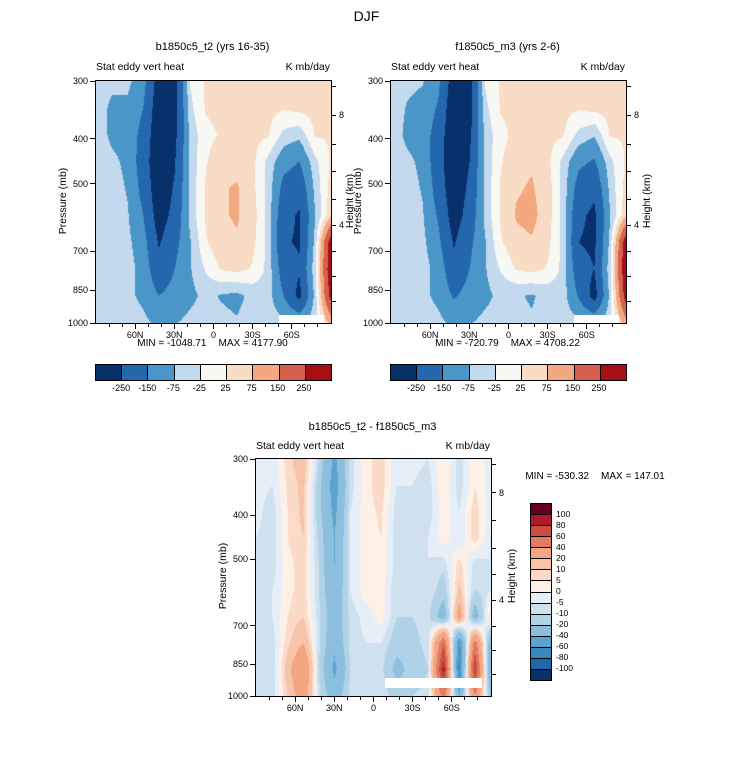 The width and height of the screenshot is (733, 784). Describe the element at coordinates (596, 318) in the screenshot. I see `surface-mask` at that location.